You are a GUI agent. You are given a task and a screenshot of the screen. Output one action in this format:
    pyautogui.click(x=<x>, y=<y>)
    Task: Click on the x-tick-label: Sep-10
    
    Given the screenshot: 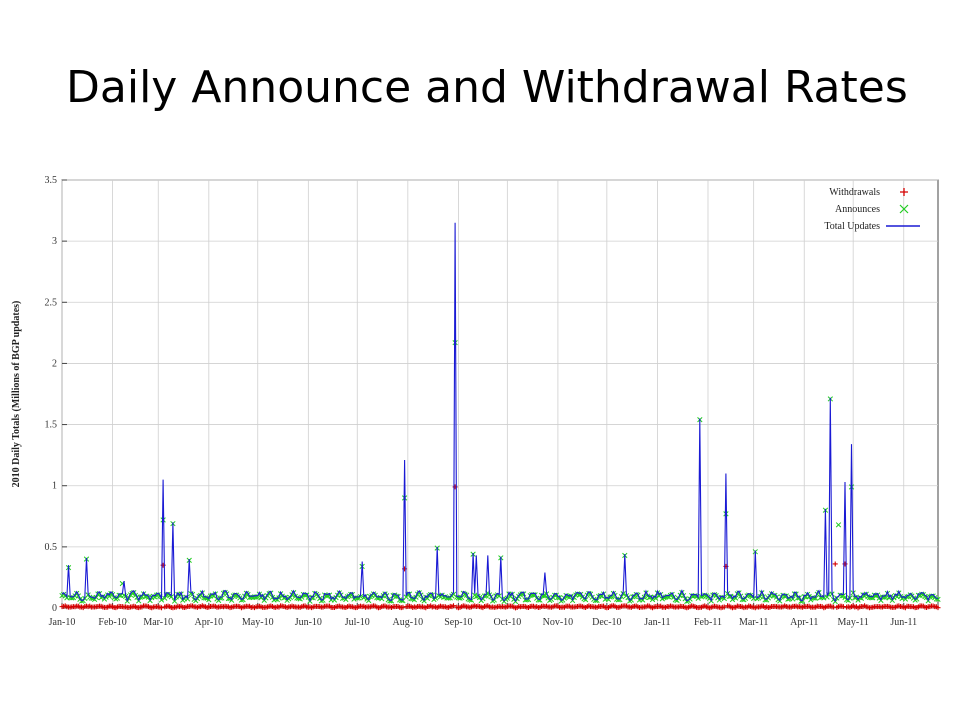 What is the action you would take?
    pyautogui.click(x=458, y=622)
    